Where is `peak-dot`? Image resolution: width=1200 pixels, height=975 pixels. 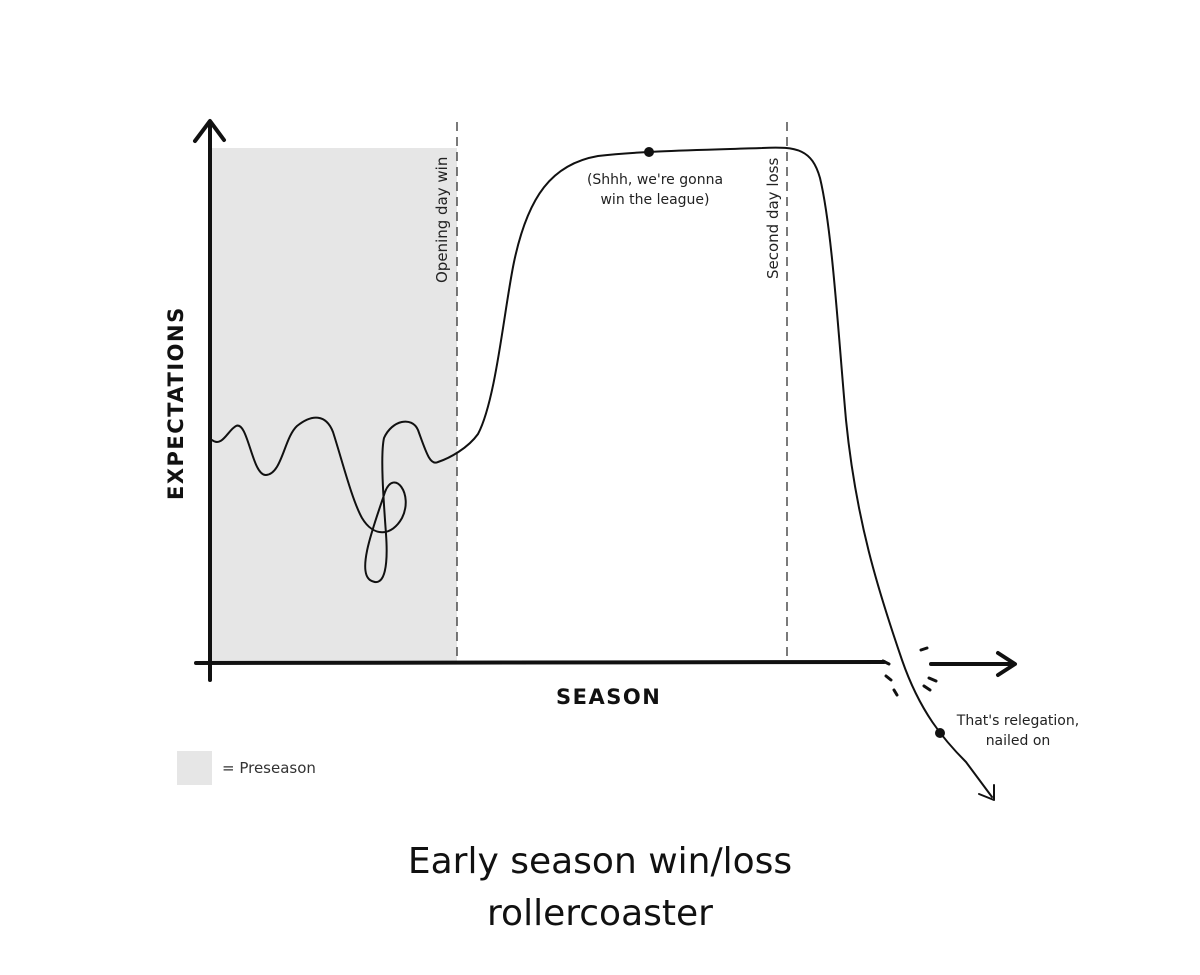 peak-dot is located at coordinates (649, 152).